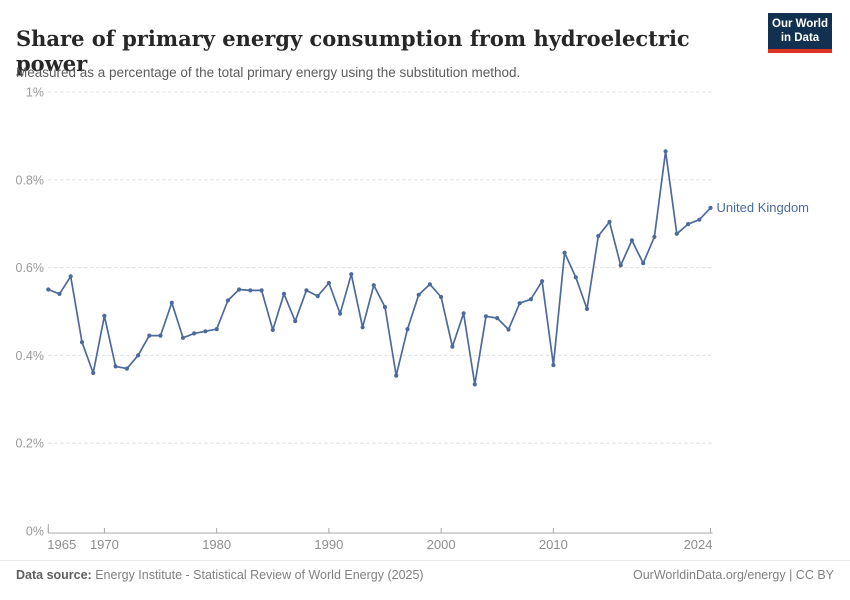 This screenshot has height=600, width=850. What do you see at coordinates (800, 24) in the screenshot?
I see `owid-logo-line1: Our World` at bounding box center [800, 24].